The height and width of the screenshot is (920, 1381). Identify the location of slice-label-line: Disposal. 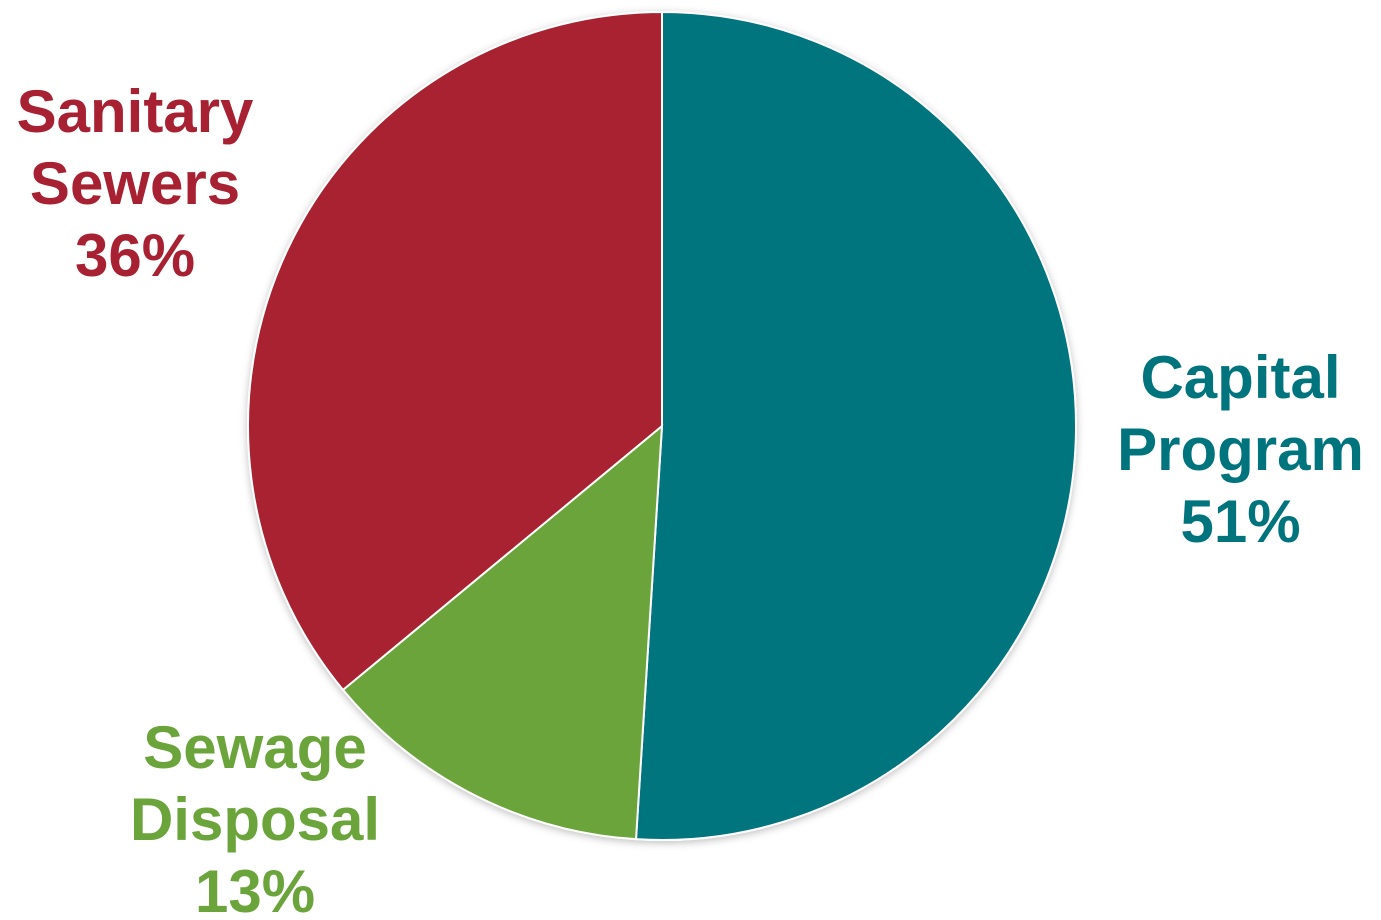
(255, 820).